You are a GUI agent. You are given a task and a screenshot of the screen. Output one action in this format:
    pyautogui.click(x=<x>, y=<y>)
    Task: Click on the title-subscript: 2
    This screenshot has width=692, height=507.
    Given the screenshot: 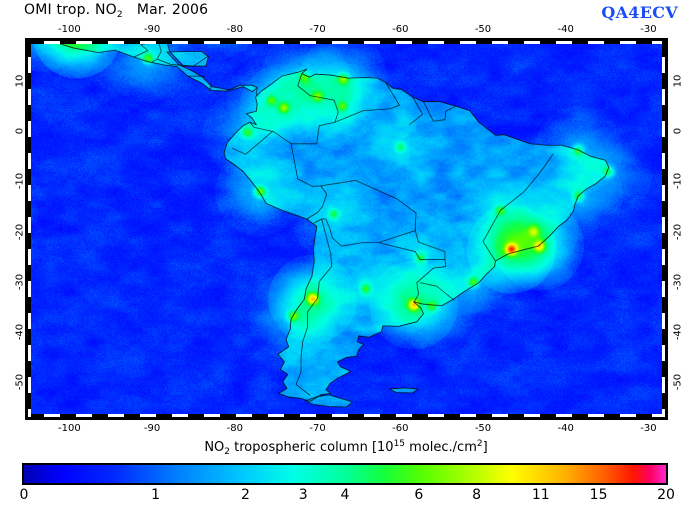 What is the action you would take?
    pyautogui.click(x=119, y=15)
    